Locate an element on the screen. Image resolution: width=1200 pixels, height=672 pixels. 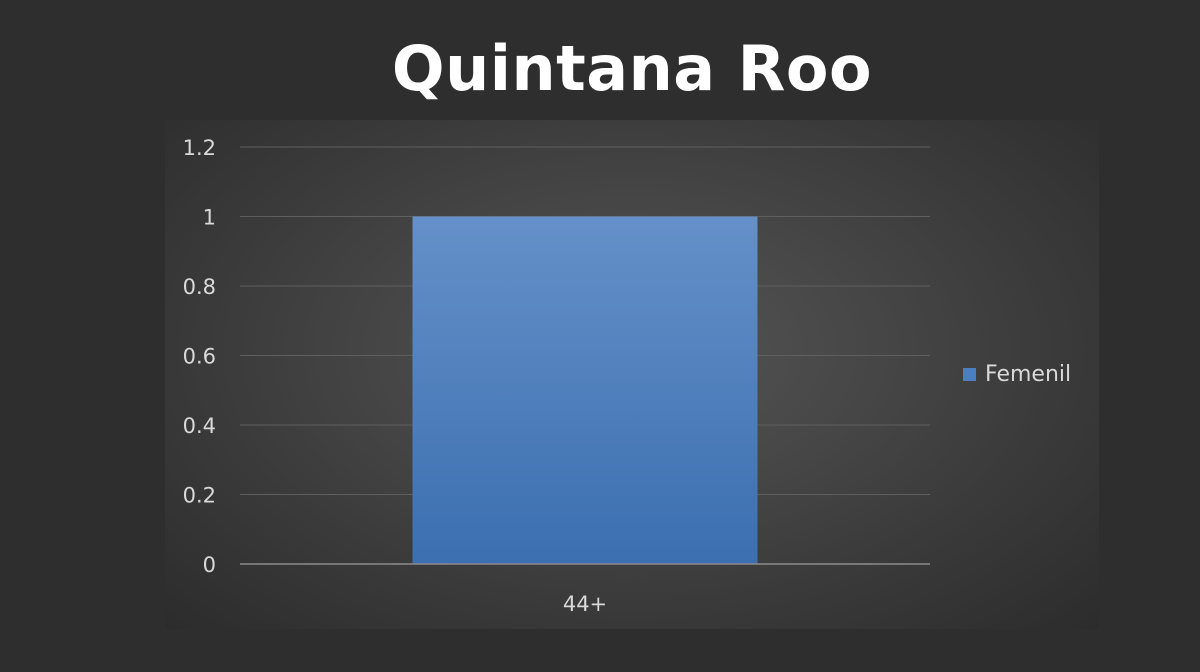
bars is located at coordinates (585, 390).